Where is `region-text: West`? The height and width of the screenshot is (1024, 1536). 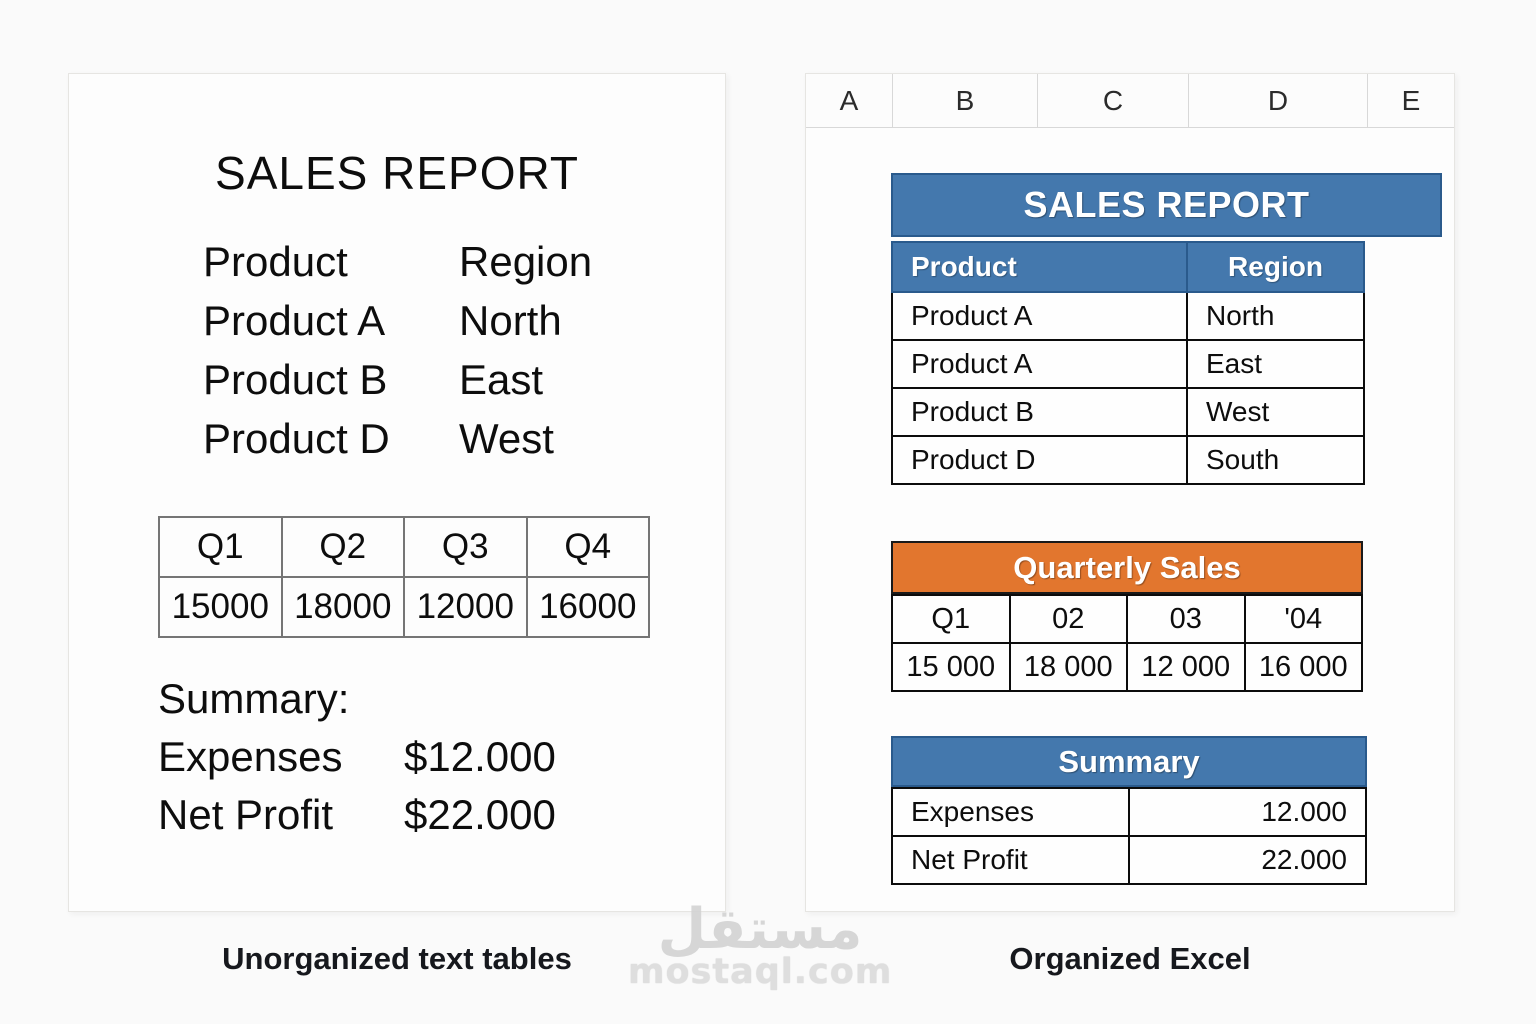
region-text: West is located at coordinates (506, 438).